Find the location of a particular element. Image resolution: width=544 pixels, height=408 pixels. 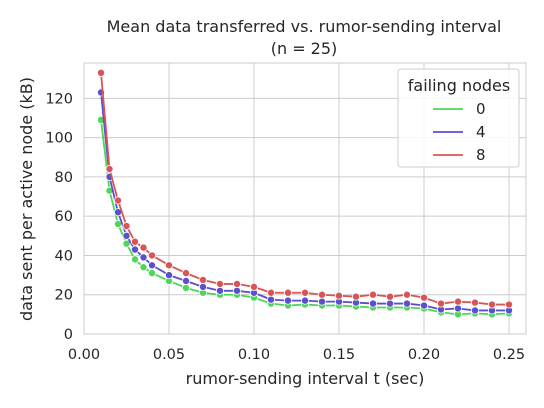

legend-label: 8 is located at coordinates (481, 155).